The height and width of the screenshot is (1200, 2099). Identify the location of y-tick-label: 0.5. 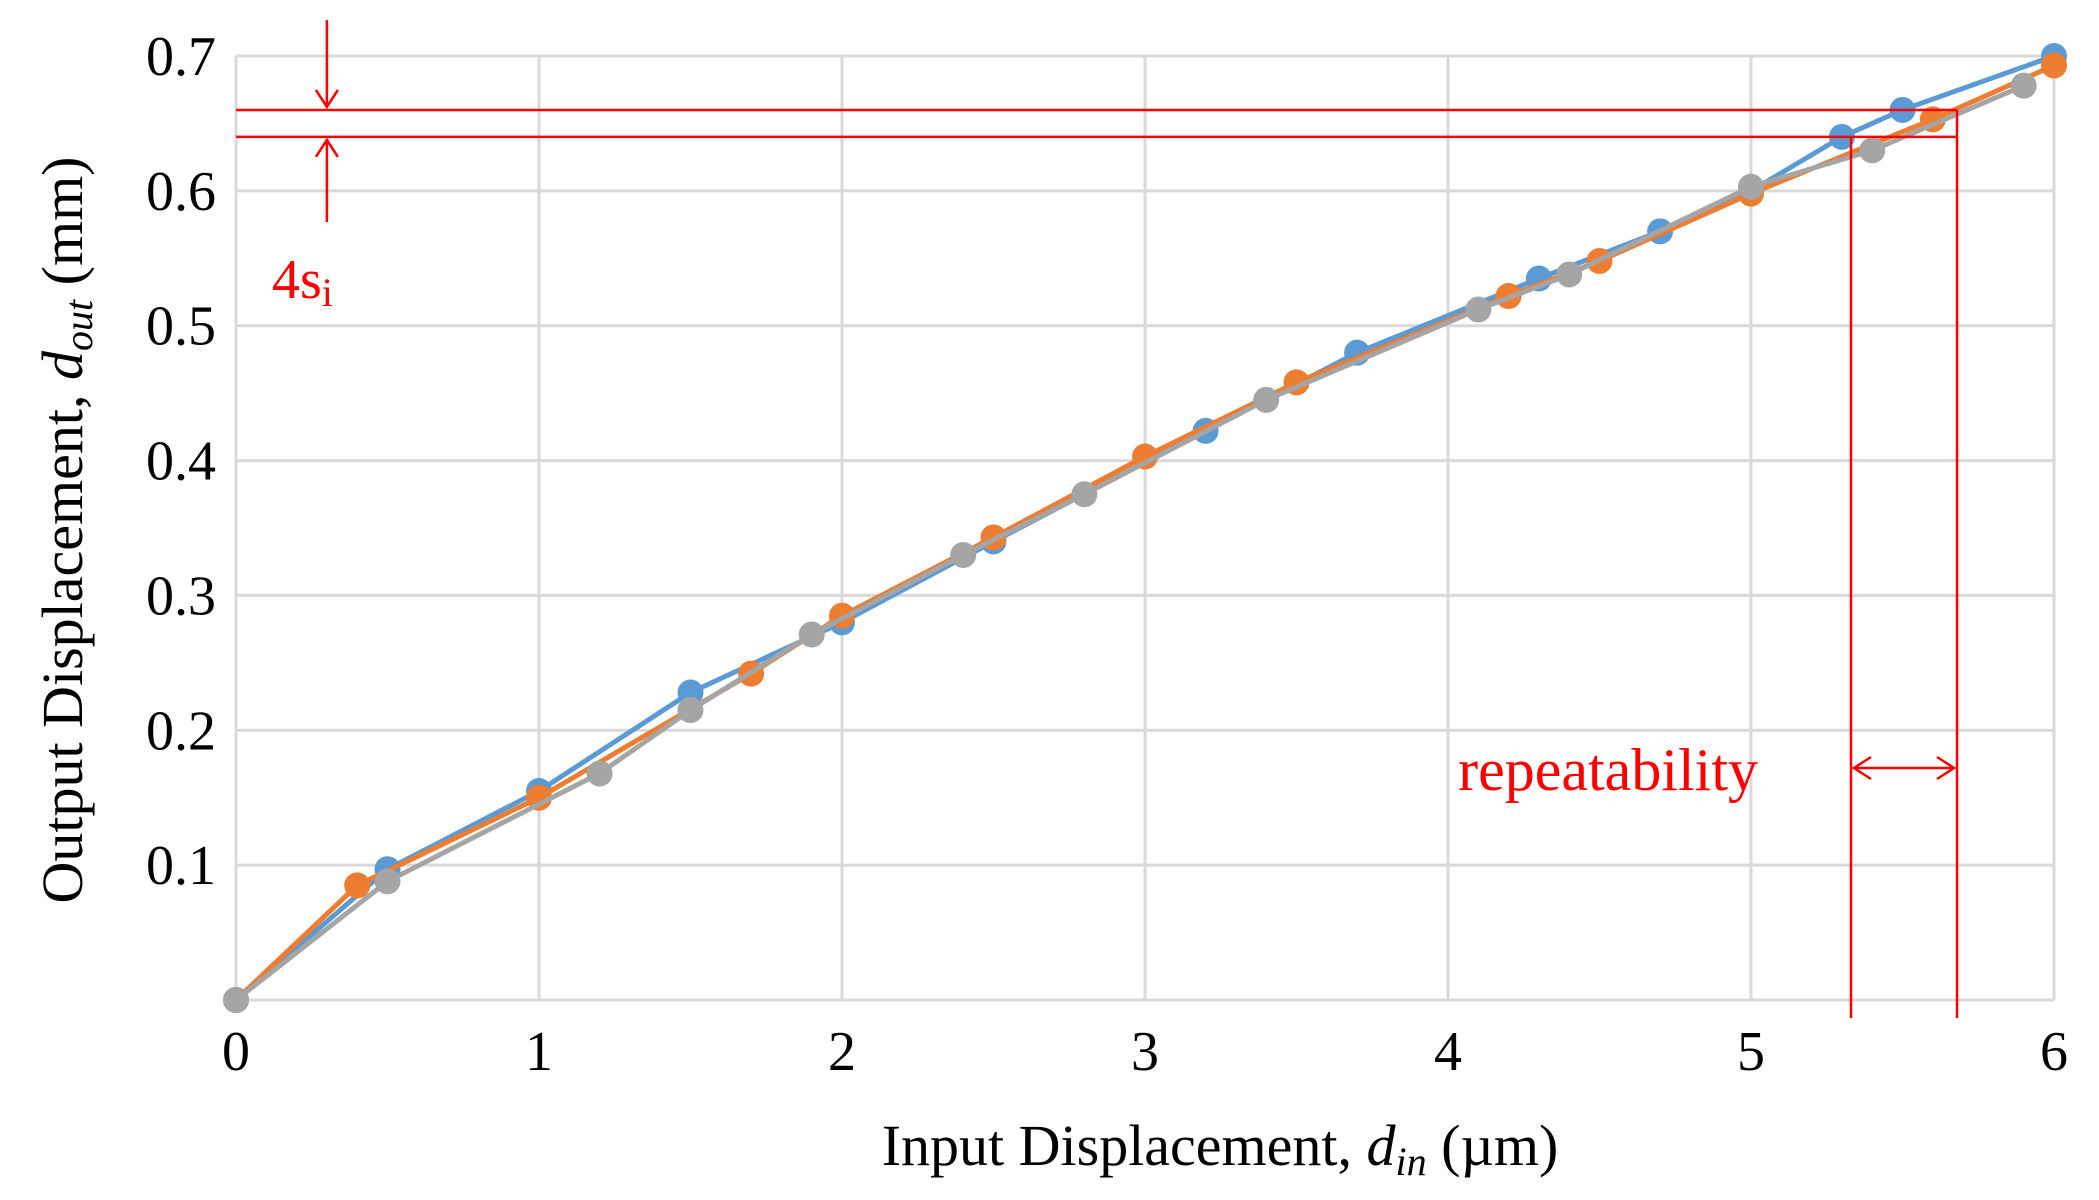
(181, 327).